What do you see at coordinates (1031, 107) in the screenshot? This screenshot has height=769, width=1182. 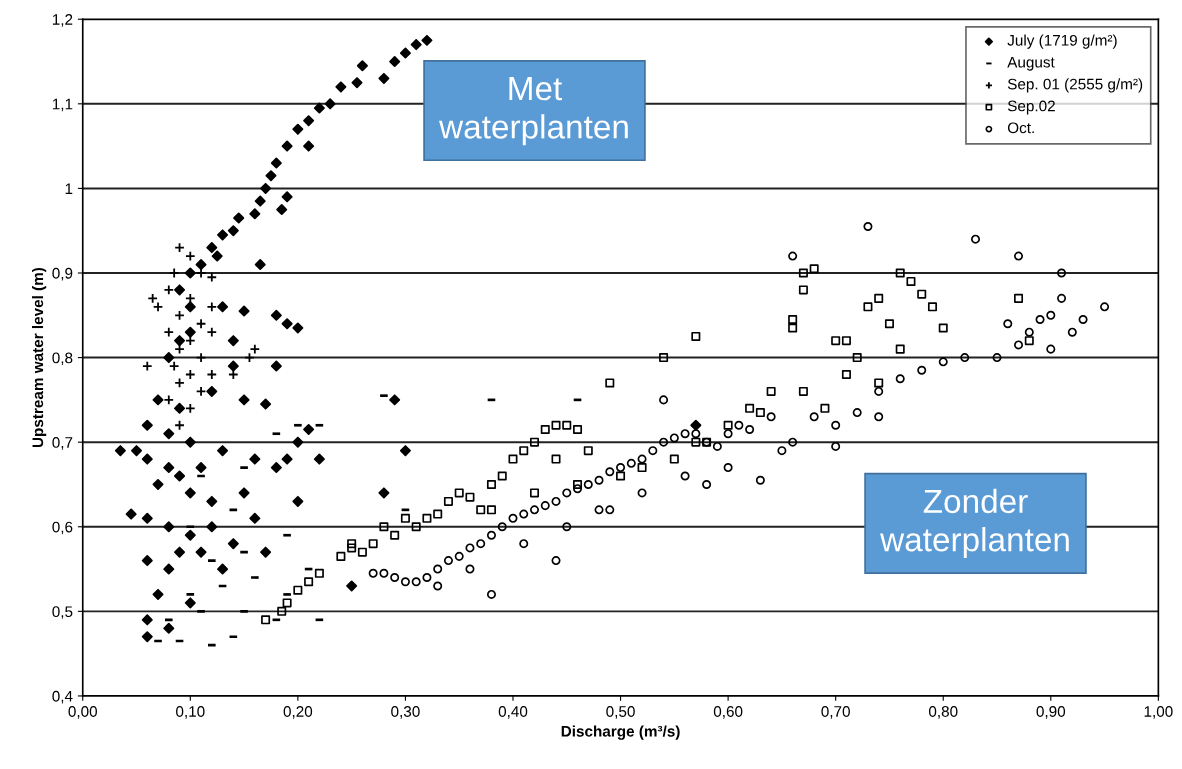 I see `legend-label: Sep.02` at bounding box center [1031, 107].